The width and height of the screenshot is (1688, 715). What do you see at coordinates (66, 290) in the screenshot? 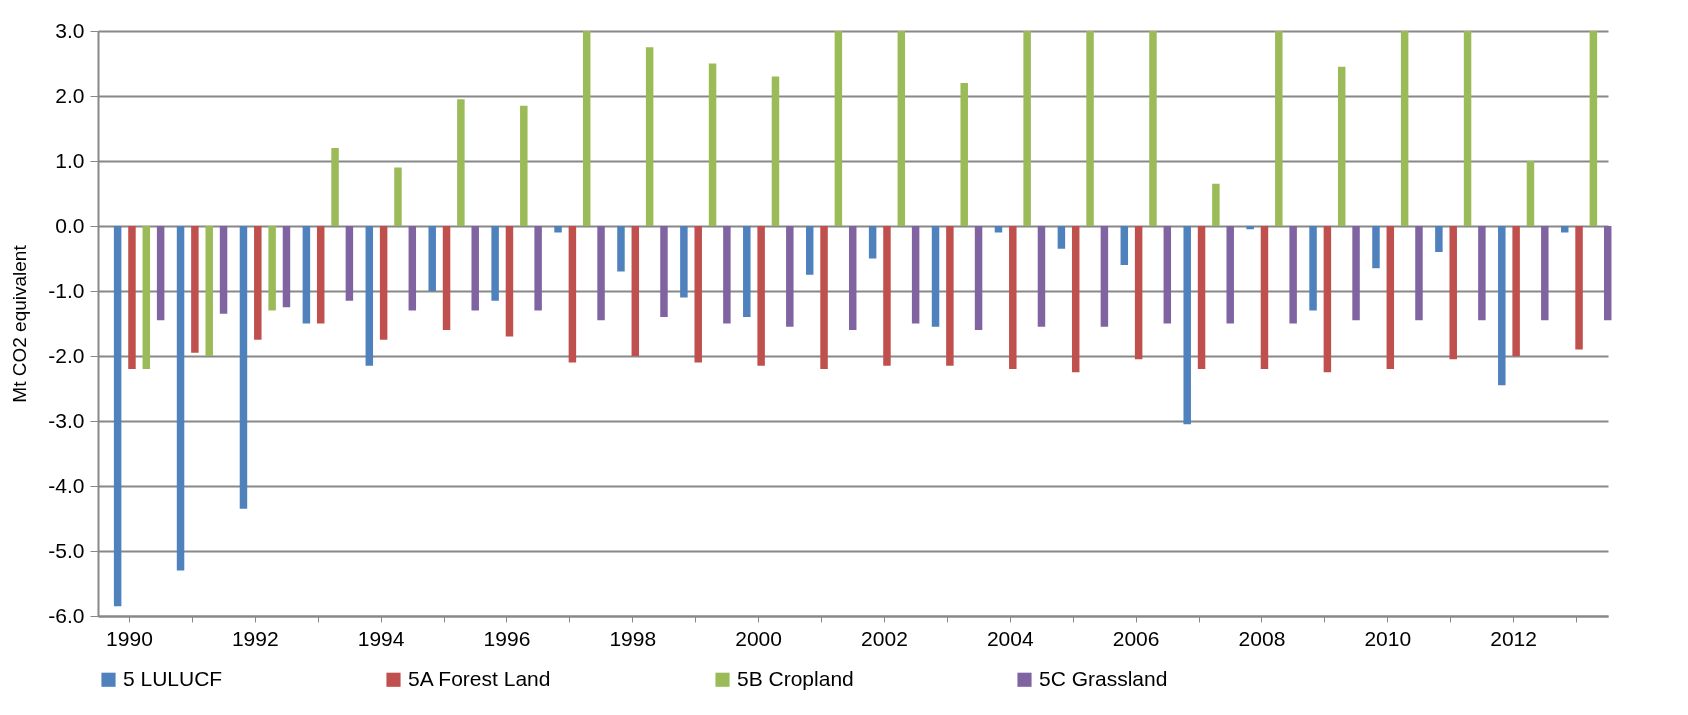
I see `y-tick-label: -1.0` at bounding box center [66, 290].